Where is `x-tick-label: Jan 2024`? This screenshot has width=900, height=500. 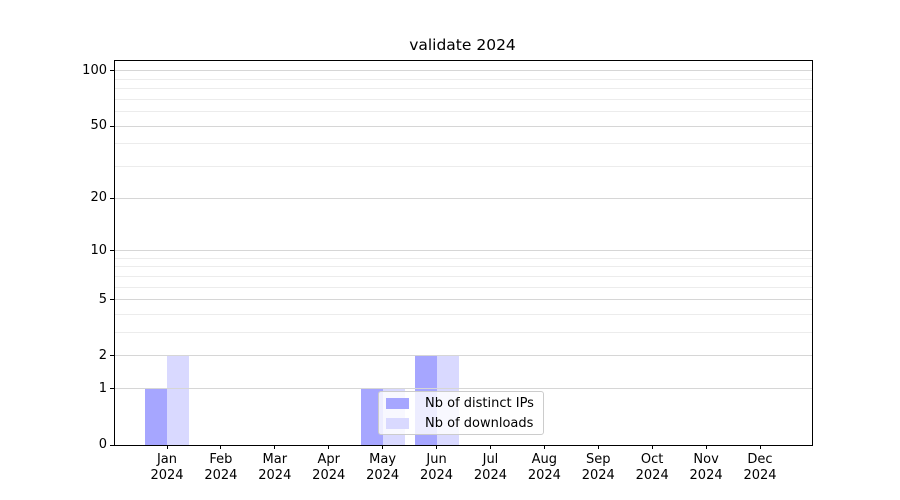 x-tick-label: Jan 2024 is located at coordinates (167, 468).